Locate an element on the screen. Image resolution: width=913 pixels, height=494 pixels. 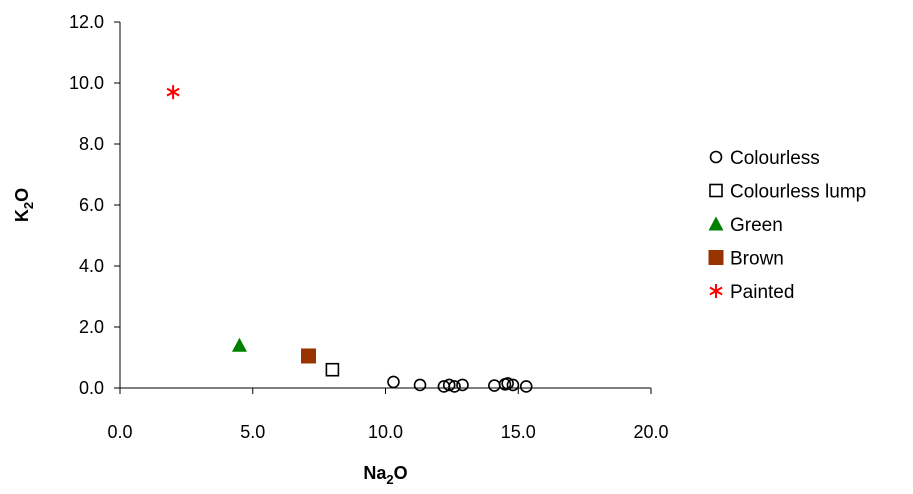
legend-item: Brown is located at coordinates (746, 259).